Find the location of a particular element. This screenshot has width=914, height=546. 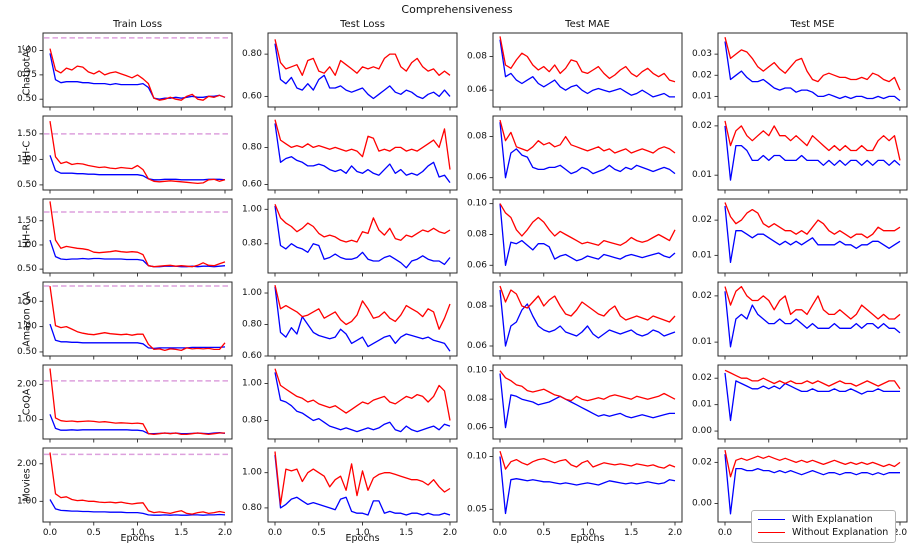

y-tick-label: 0.60 is located at coordinates (252, 356).